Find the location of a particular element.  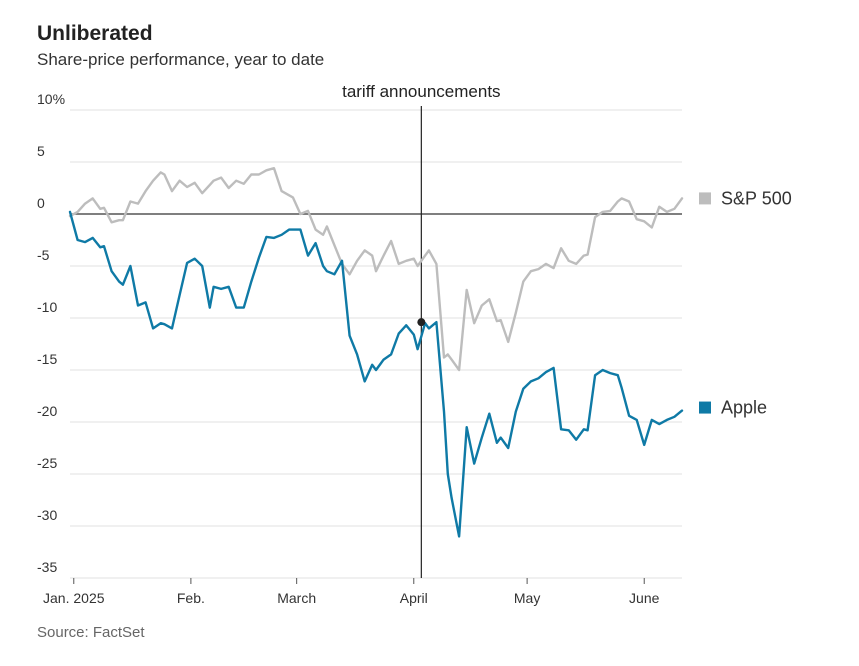

x-tick-label: April is located at coordinates (414, 598).